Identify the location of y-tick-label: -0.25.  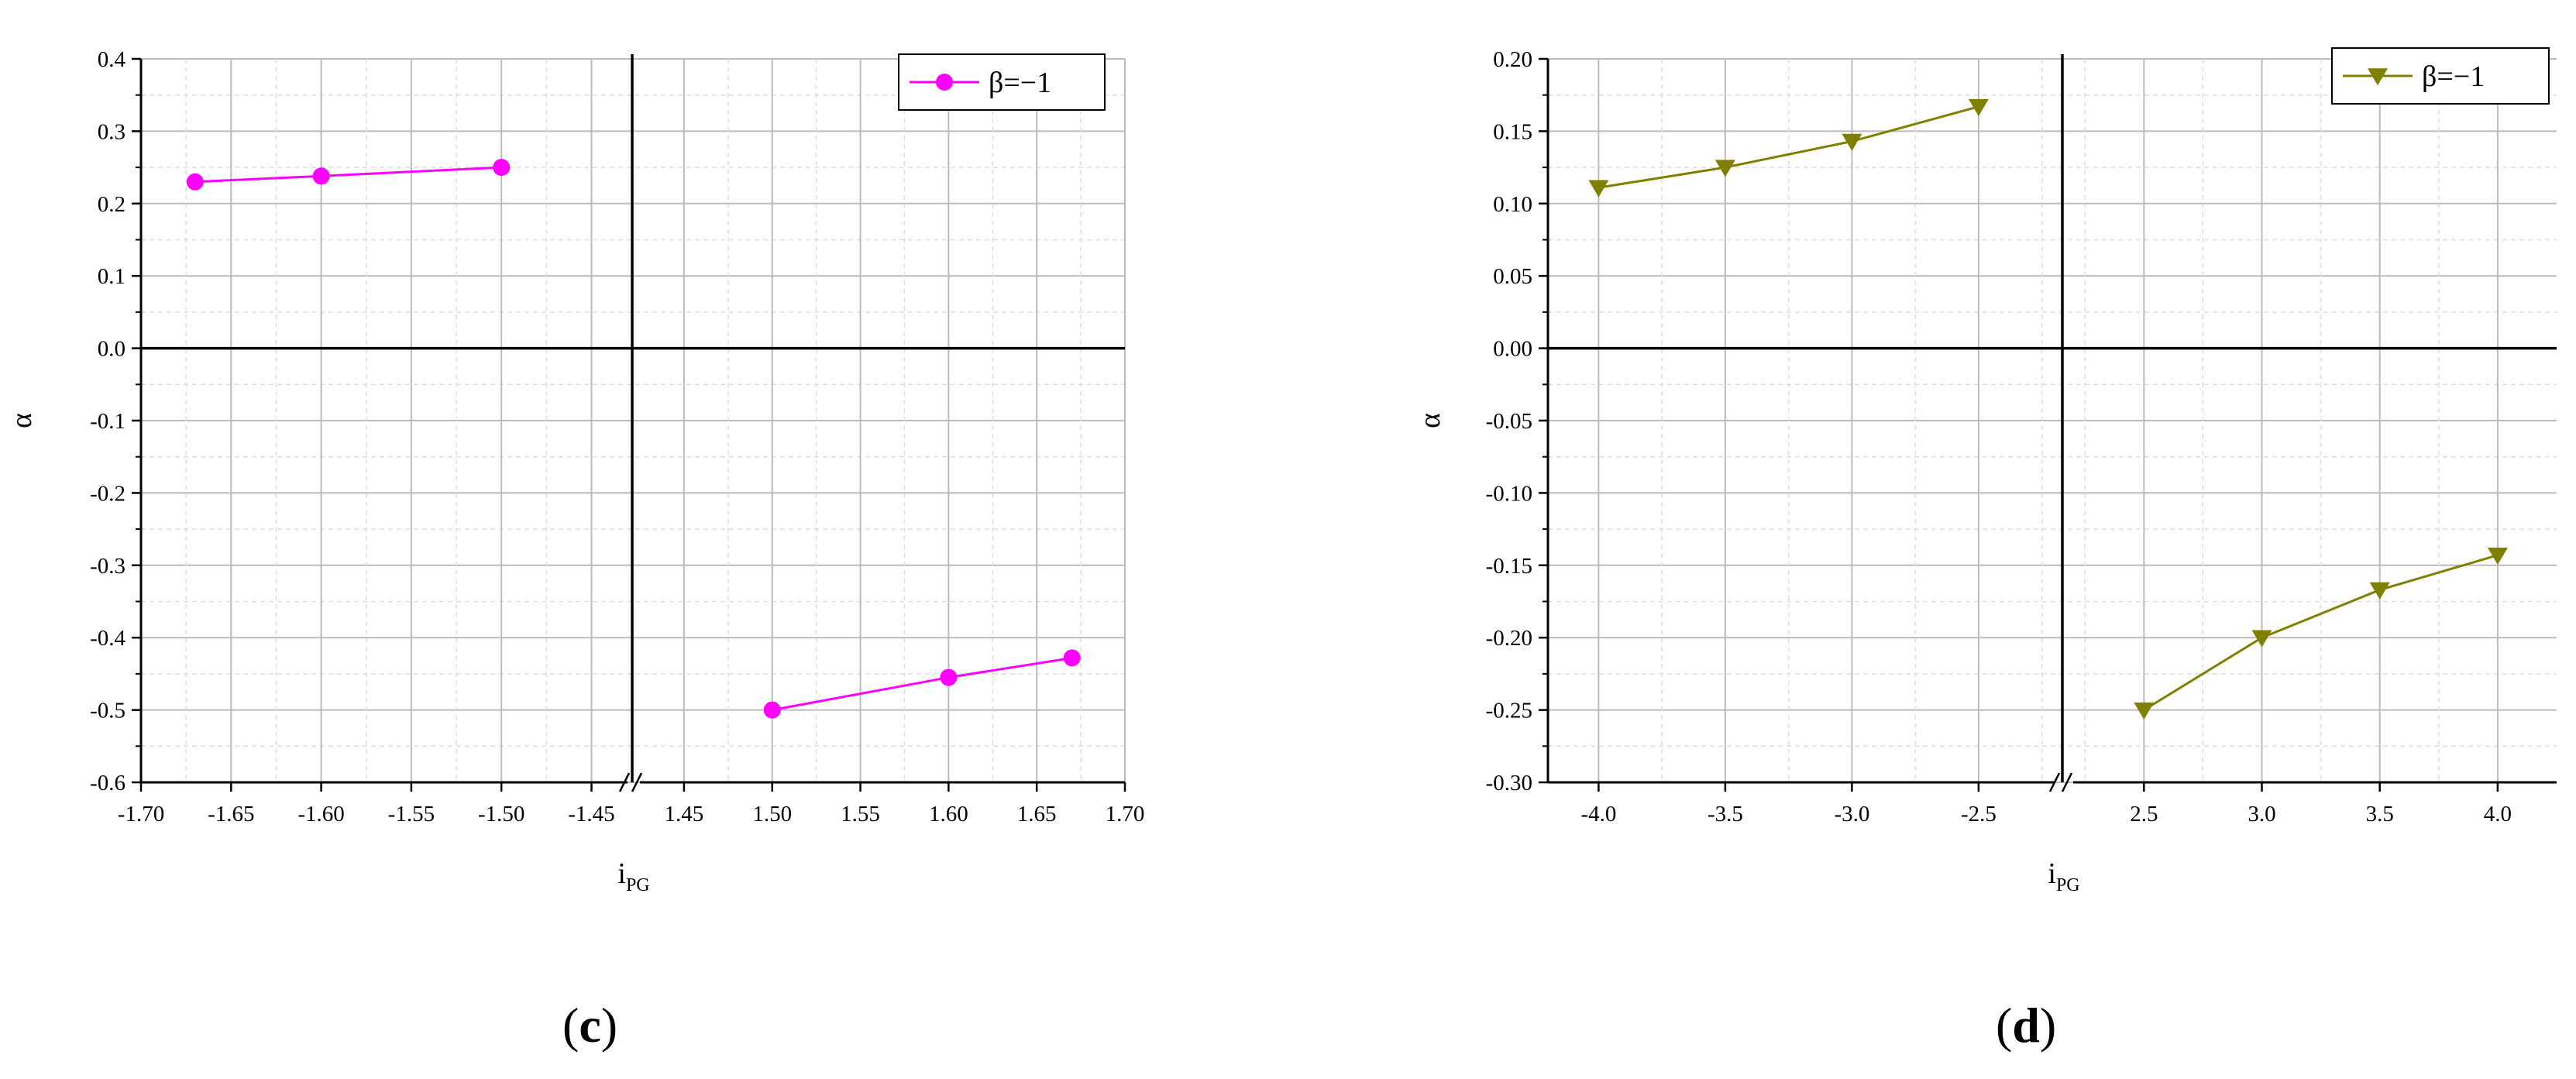
(1509, 711).